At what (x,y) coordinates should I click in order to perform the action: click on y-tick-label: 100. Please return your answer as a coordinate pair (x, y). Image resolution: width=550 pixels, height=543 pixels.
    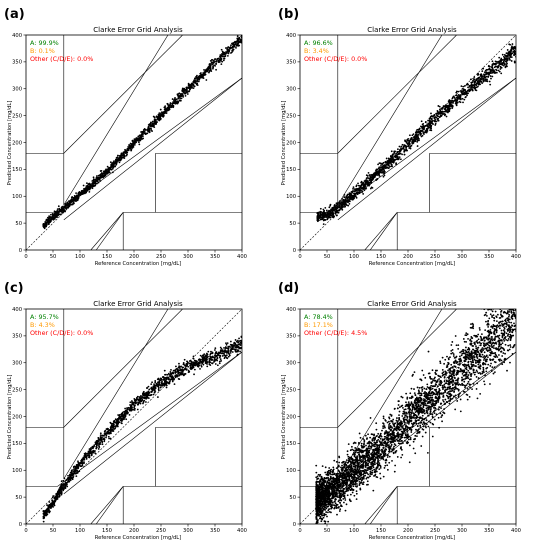
    Looking at the image, I should click on (17, 197).